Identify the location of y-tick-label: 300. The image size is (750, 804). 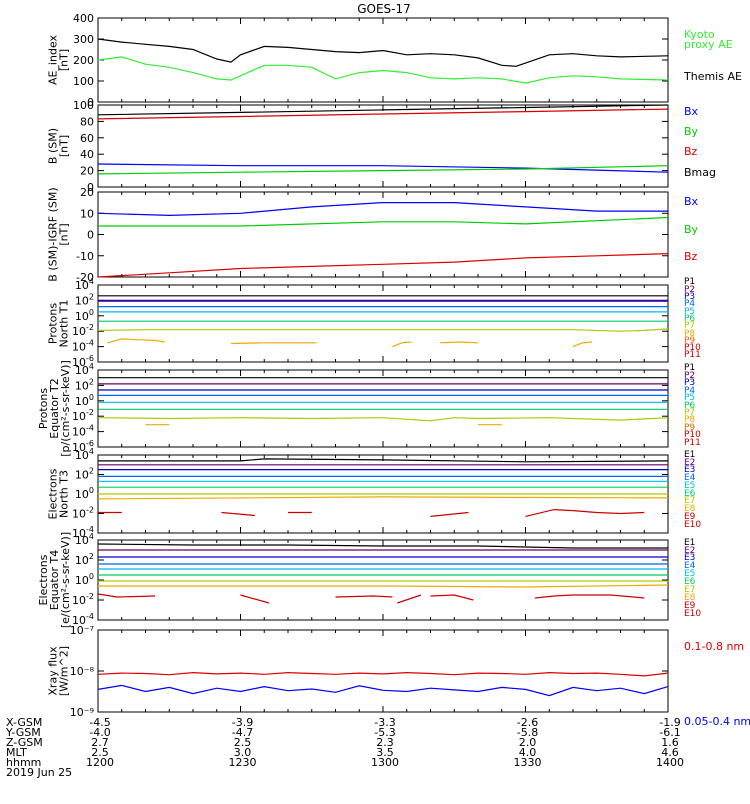
(83, 39).